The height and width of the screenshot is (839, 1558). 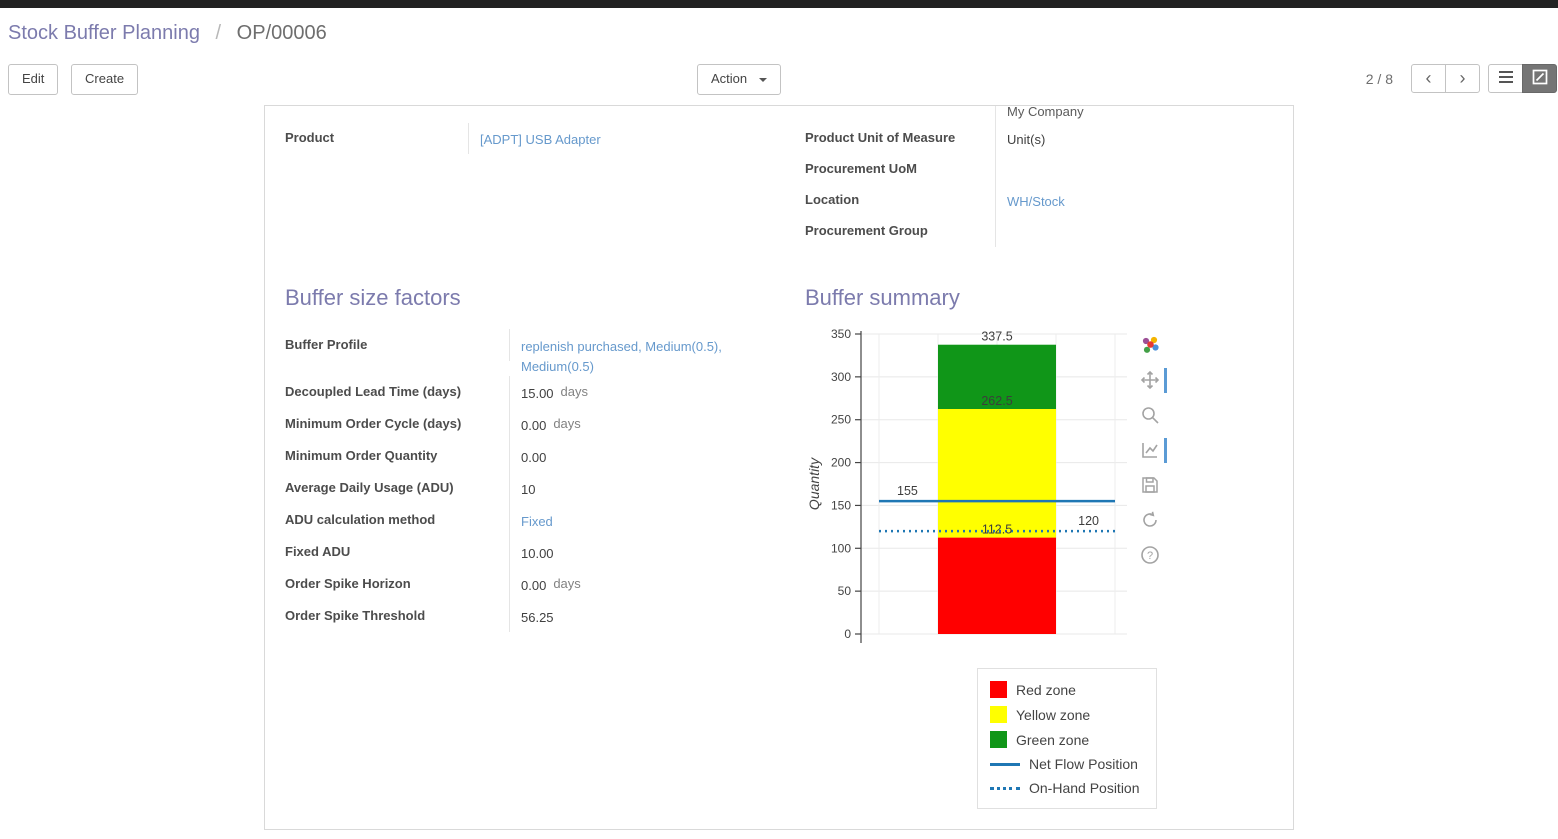 I want to click on chart-toolbar: ?, so click(x=1152, y=450).